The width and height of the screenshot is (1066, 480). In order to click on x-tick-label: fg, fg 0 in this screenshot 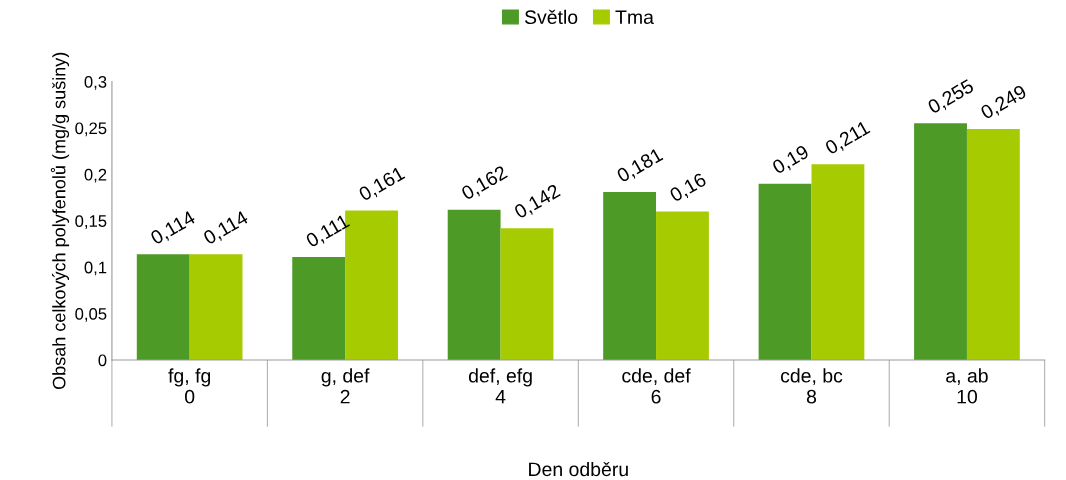, I will do `click(189, 386)`.